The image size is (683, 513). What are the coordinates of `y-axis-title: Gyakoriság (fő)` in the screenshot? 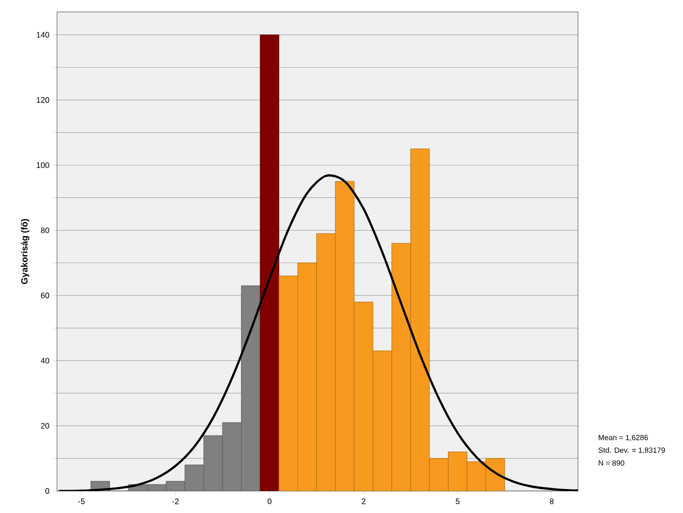 It's located at (25, 251).